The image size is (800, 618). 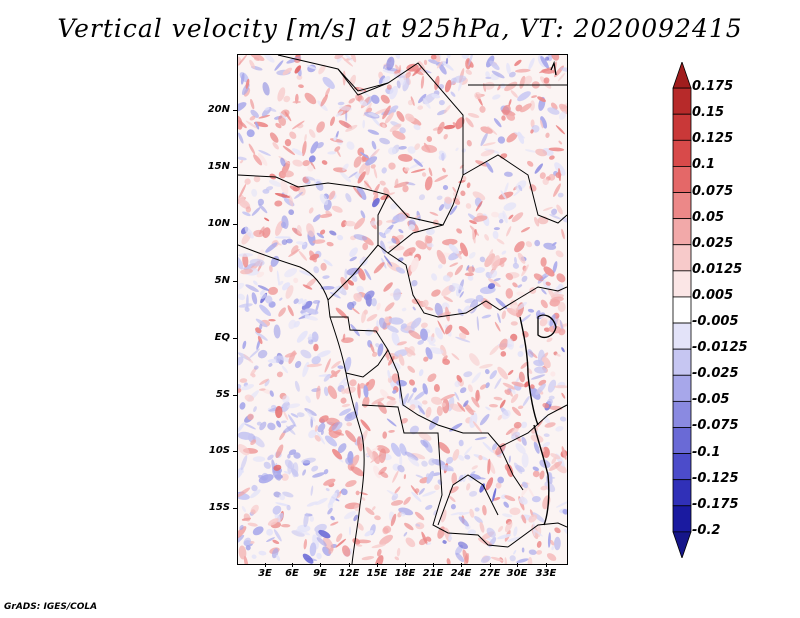 What do you see at coordinates (546, 573) in the screenshot?
I see `lon-label: 33E` at bounding box center [546, 573].